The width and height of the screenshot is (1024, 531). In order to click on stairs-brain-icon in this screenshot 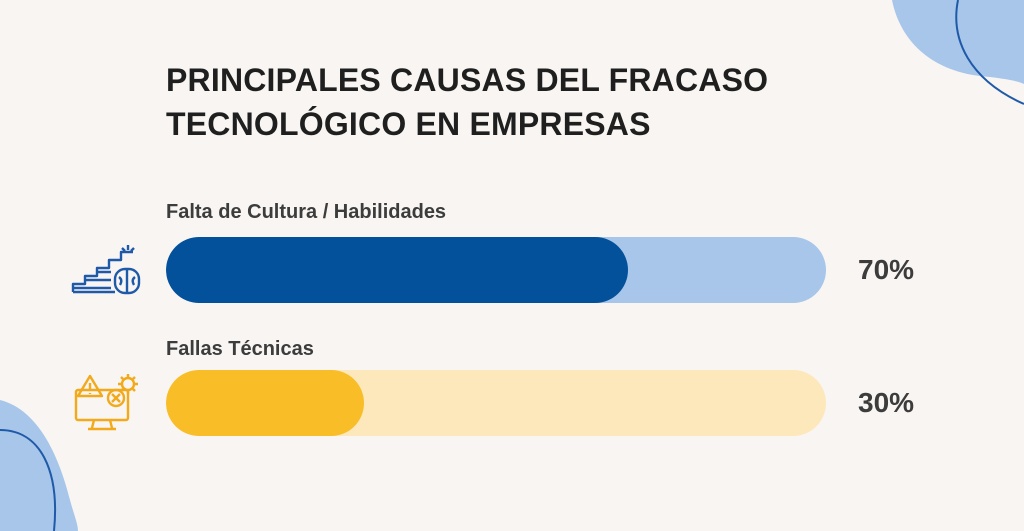, I will do `click(106, 270)`.